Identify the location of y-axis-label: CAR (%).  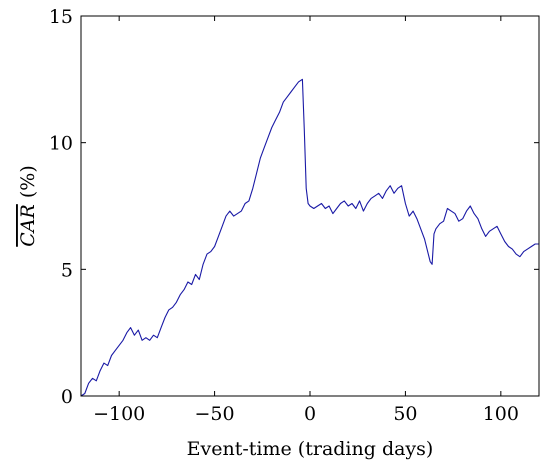
(28, 206).